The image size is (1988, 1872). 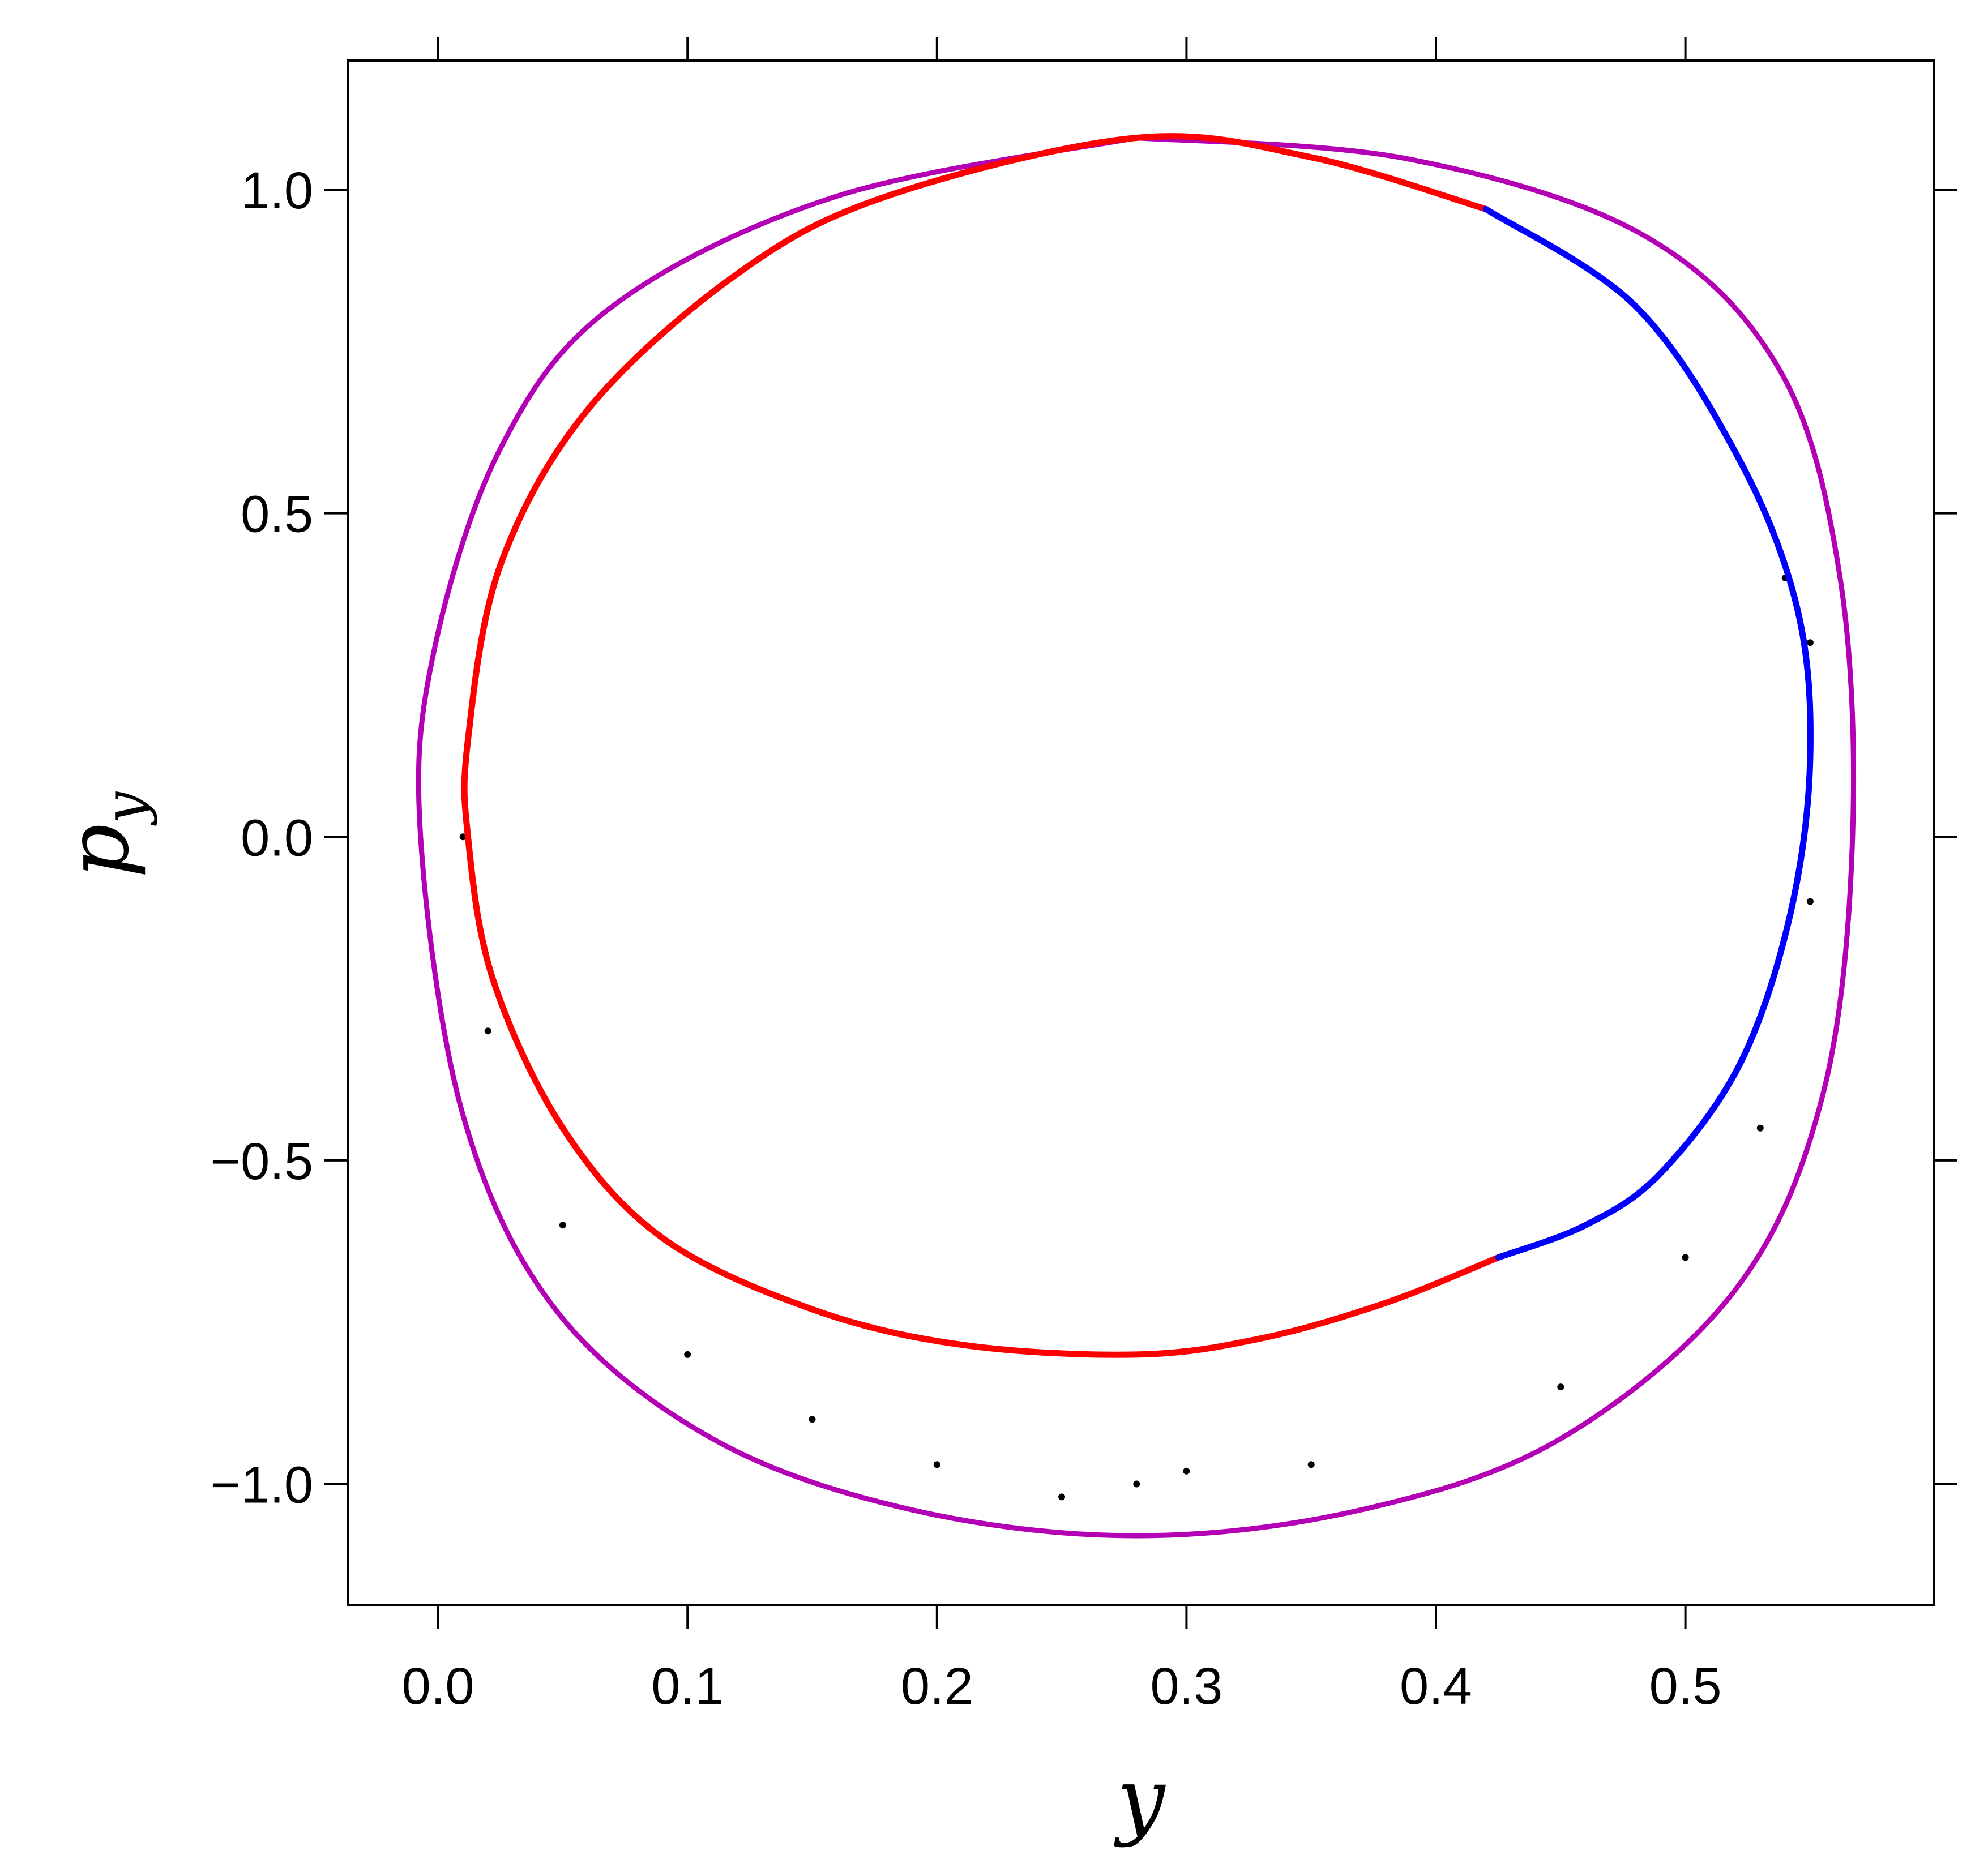 I want to click on x-tick-label: 0.4, so click(x=1436, y=1686).